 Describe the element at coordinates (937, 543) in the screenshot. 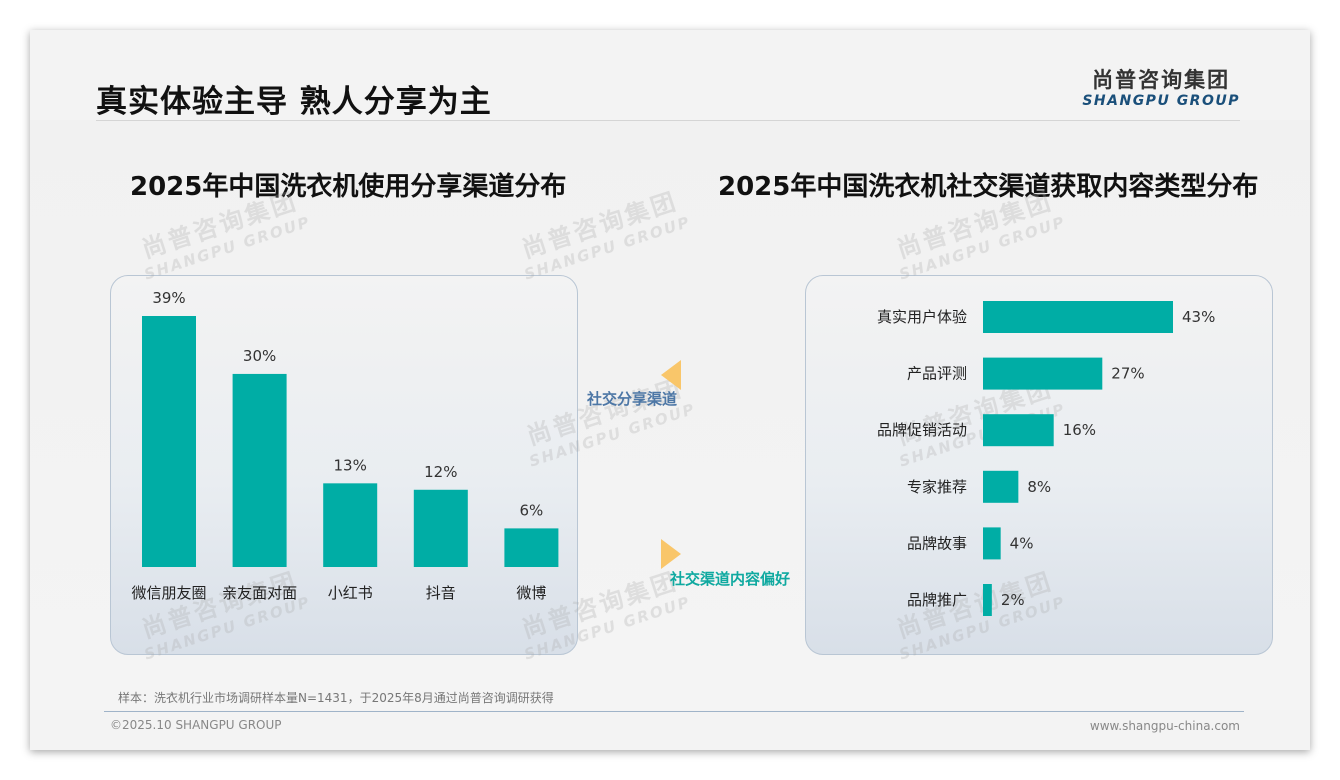

I see `category-label: 品牌故事` at that location.